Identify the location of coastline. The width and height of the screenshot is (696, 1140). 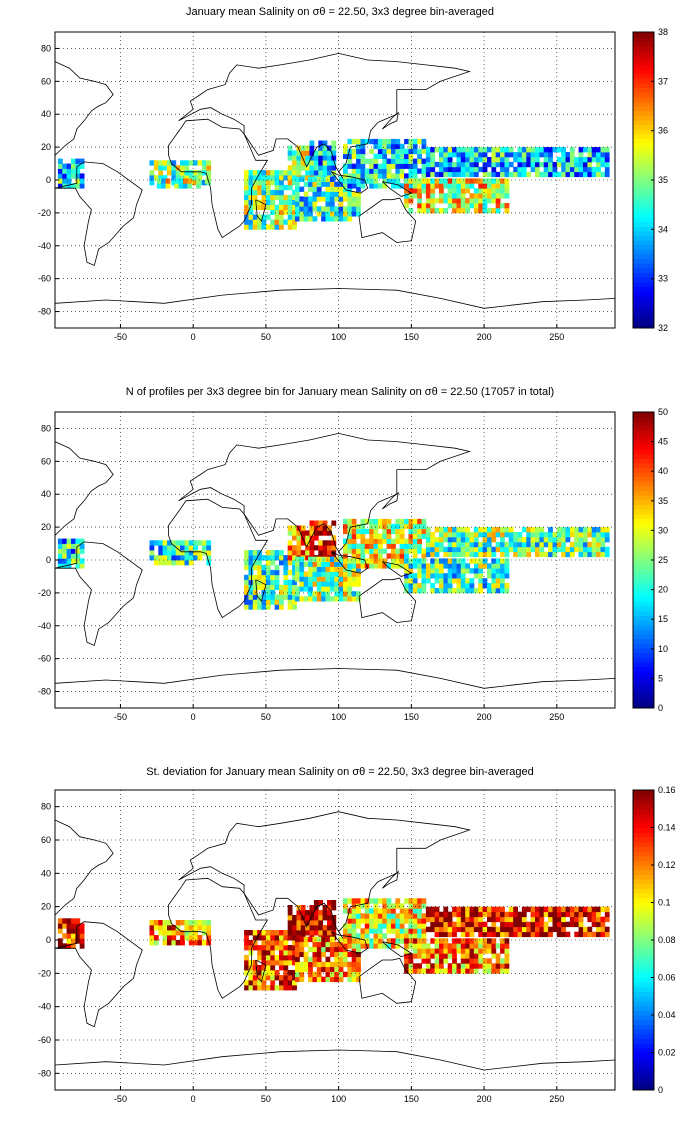
(387, 600).